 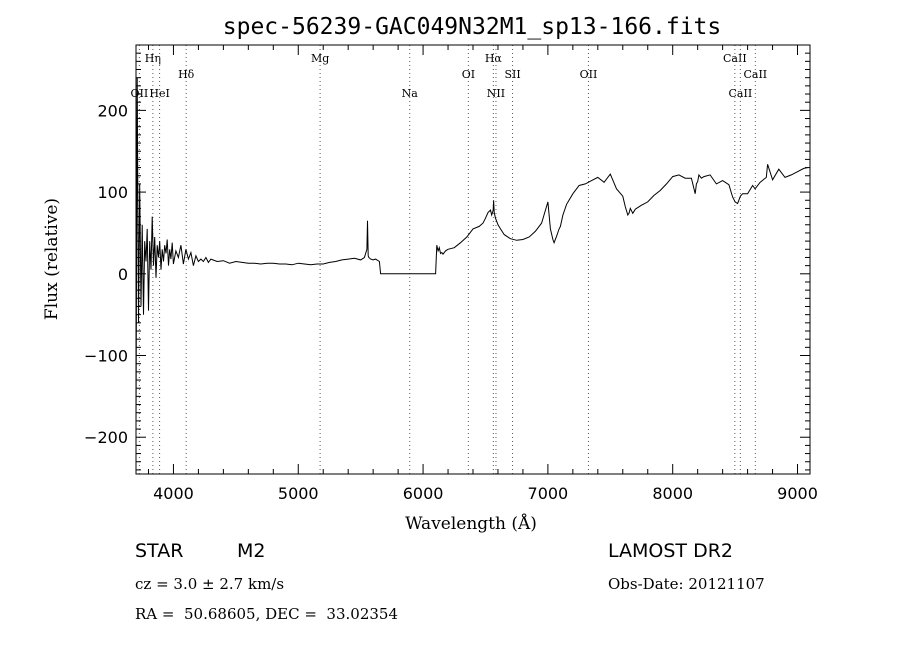 What do you see at coordinates (670, 551) in the screenshot?
I see `survey-label: LAMOST DR2` at bounding box center [670, 551].